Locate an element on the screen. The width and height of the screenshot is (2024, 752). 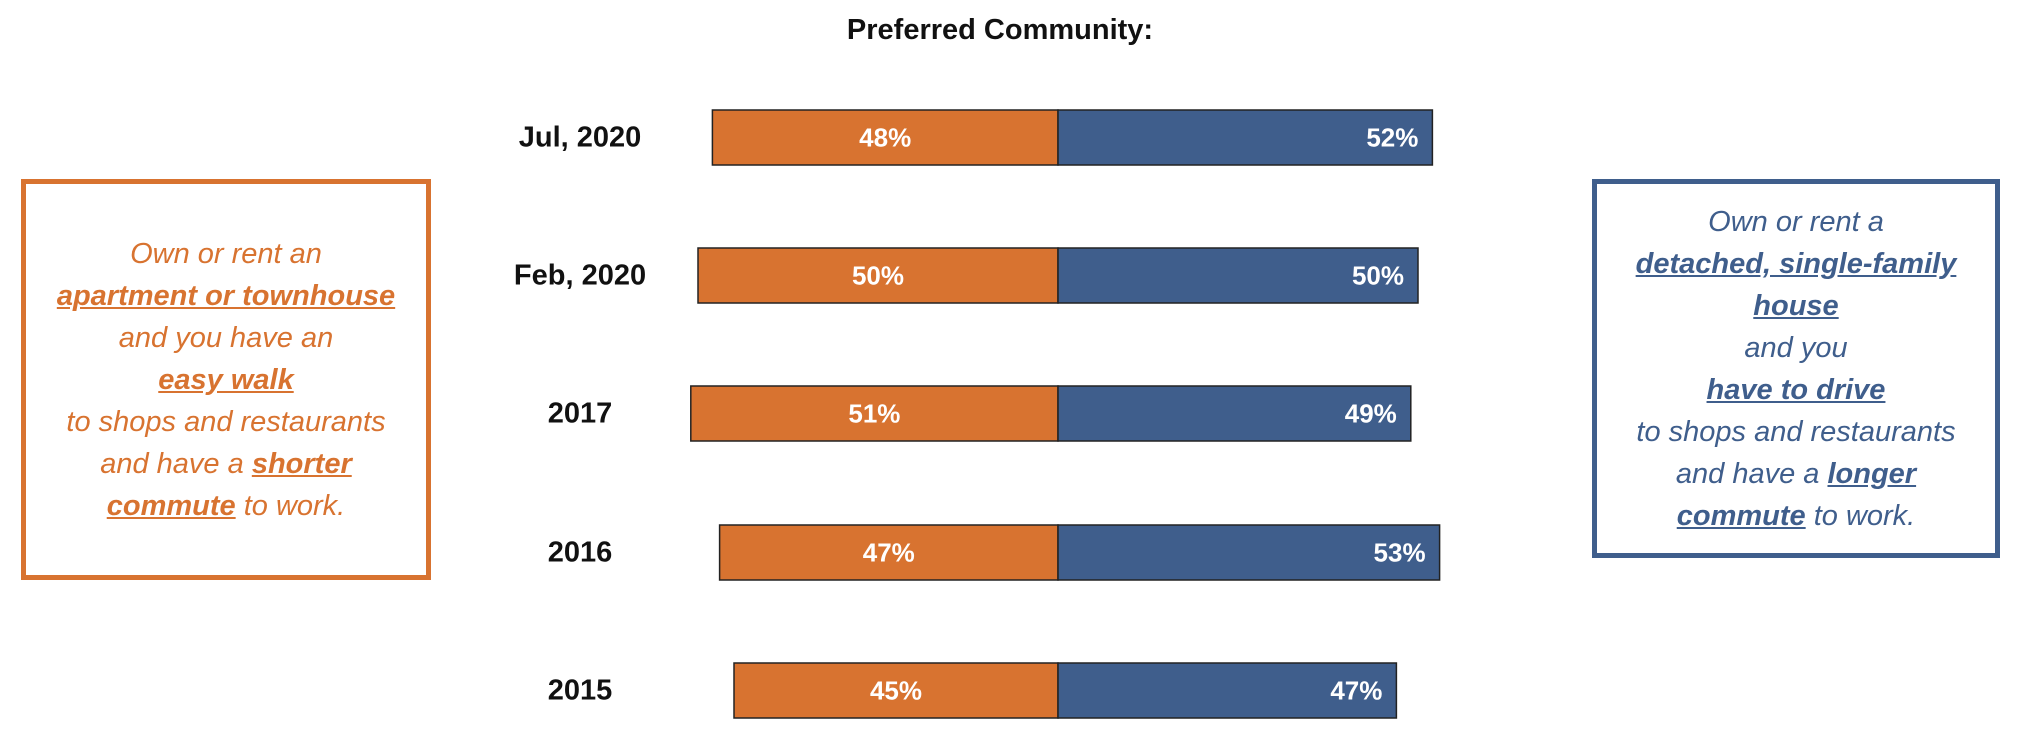
right-value-label: 53% is located at coordinates (1400, 553).